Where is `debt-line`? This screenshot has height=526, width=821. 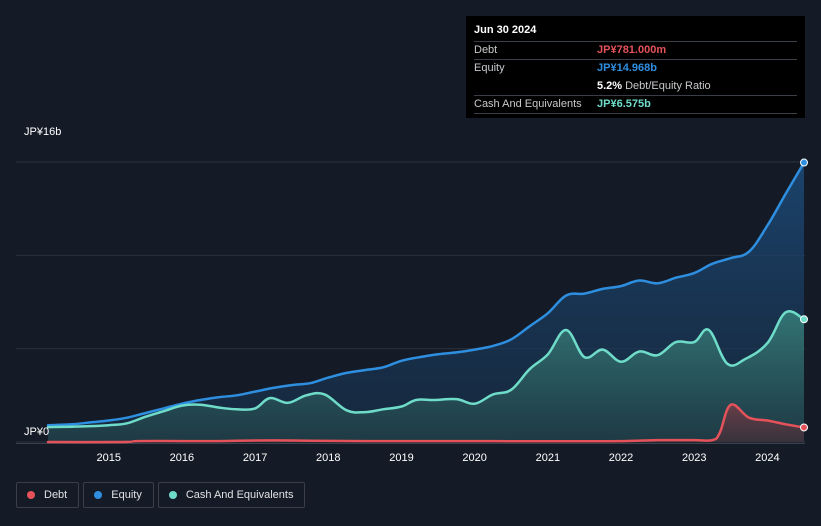
debt-line is located at coordinates (426, 423).